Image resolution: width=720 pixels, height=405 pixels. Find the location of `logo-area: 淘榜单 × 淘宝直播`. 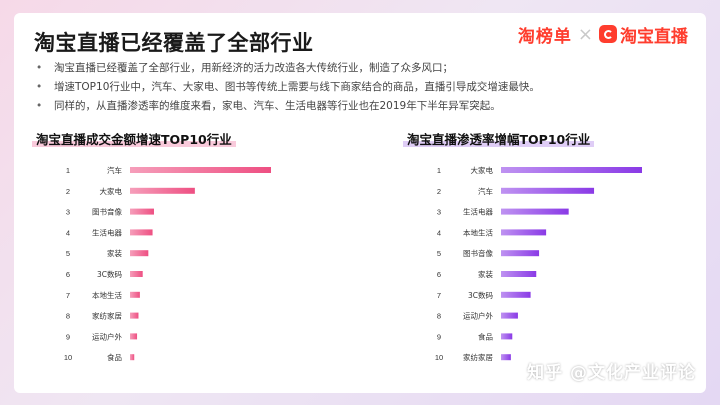

logo-area: 淘榜单 × 淘宝直播 is located at coordinates (603, 34).